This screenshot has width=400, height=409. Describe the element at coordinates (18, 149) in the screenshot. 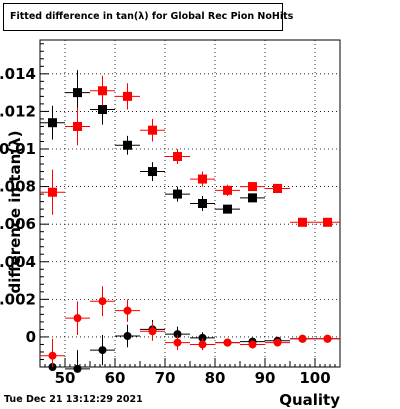

I see `y-tick-label: 0.01` at that location.